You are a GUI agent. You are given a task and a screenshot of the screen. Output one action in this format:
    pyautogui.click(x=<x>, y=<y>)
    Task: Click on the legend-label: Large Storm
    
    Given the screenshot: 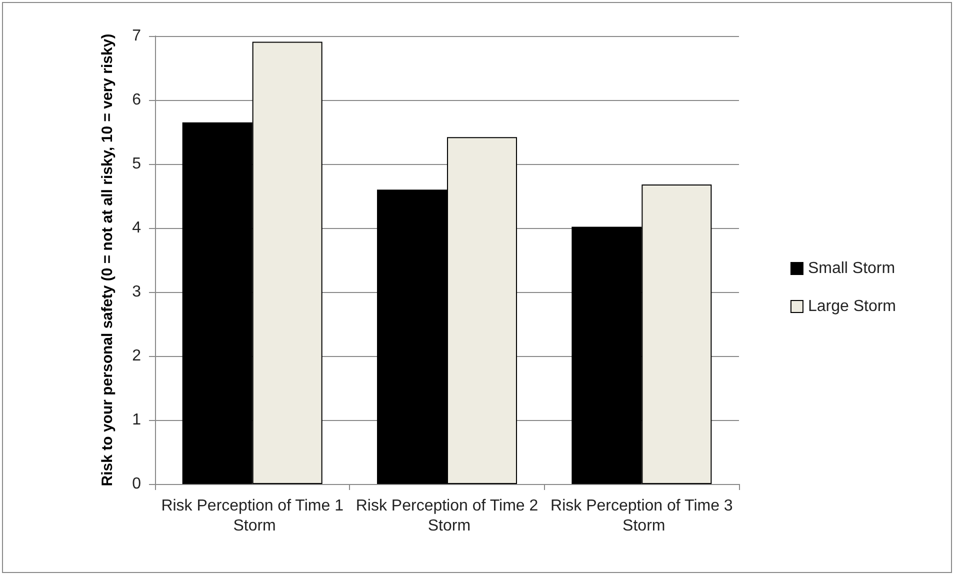 What is the action you would take?
    pyautogui.click(x=852, y=306)
    